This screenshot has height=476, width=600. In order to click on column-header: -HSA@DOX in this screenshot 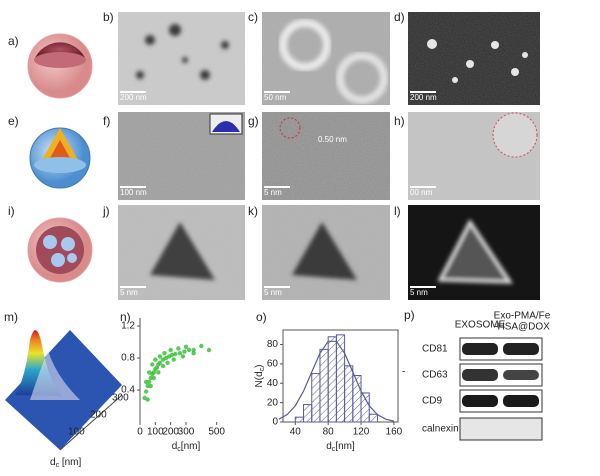, I will do `click(522, 327)`.